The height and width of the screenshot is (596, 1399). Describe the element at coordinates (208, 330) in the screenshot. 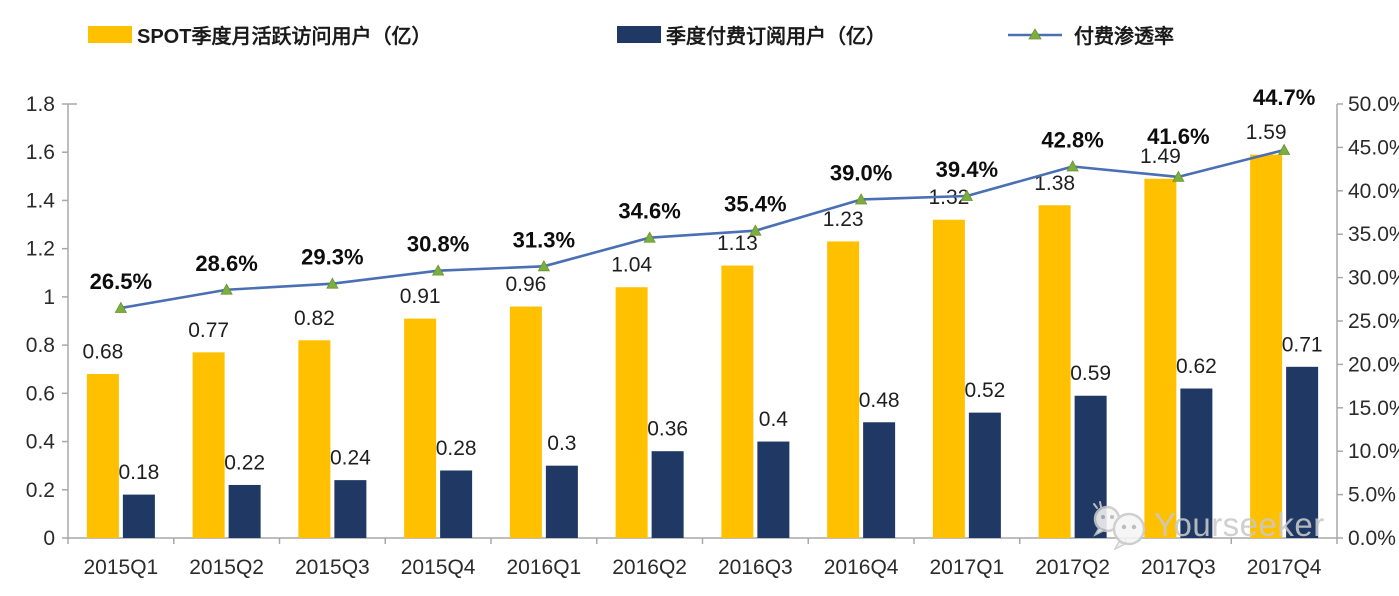

I see `mau-value-label: 0.77` at that location.